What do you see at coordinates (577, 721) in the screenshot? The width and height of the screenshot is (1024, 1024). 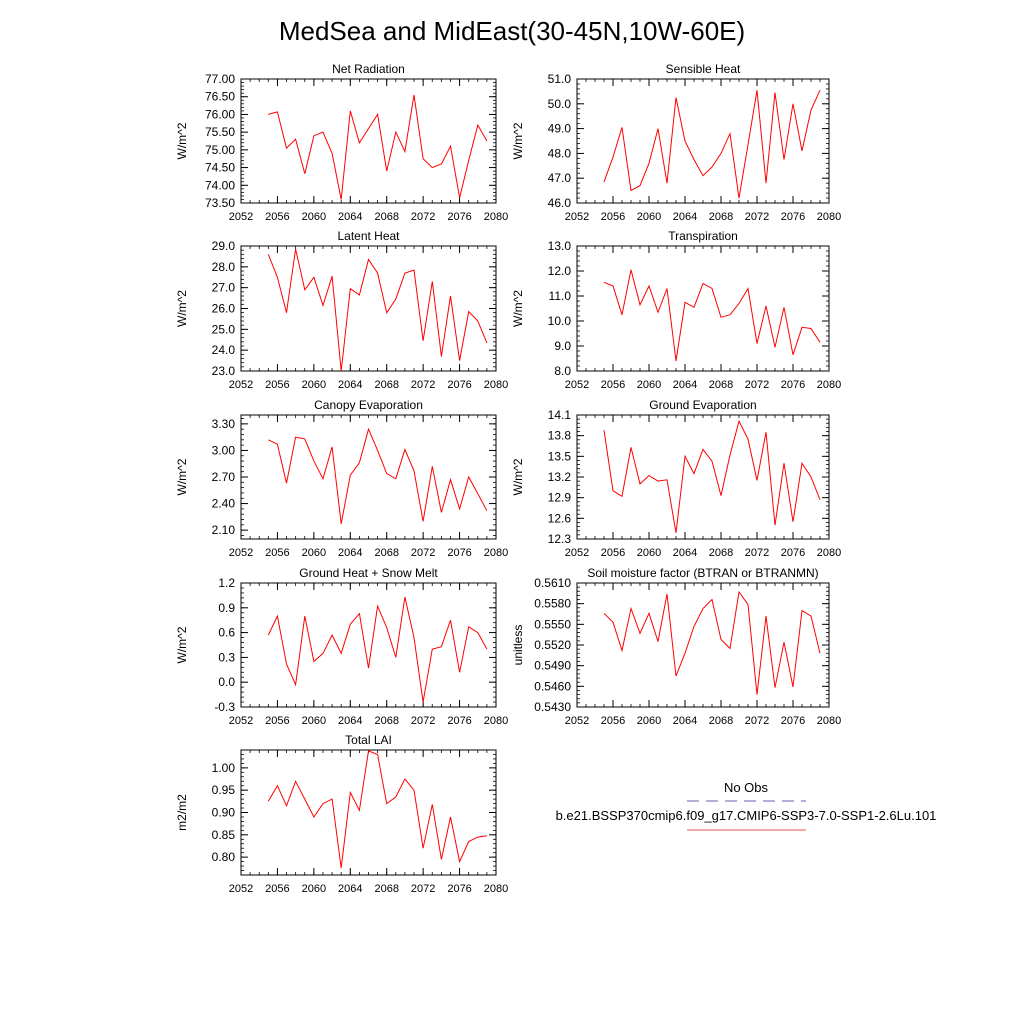 I see `panel-8-xtick-label: 2052` at bounding box center [577, 721].